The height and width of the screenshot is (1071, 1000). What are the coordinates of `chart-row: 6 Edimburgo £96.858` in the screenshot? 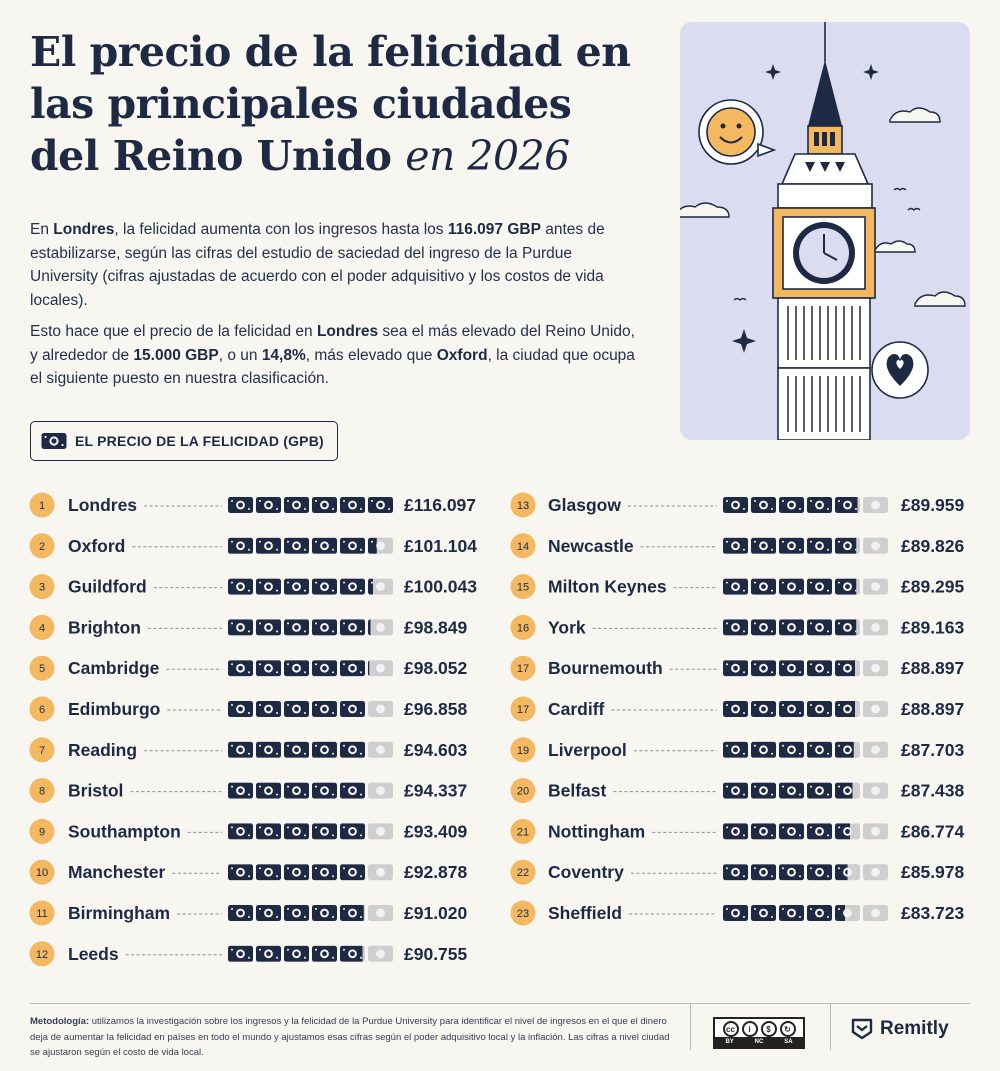 It's located at (248, 709).